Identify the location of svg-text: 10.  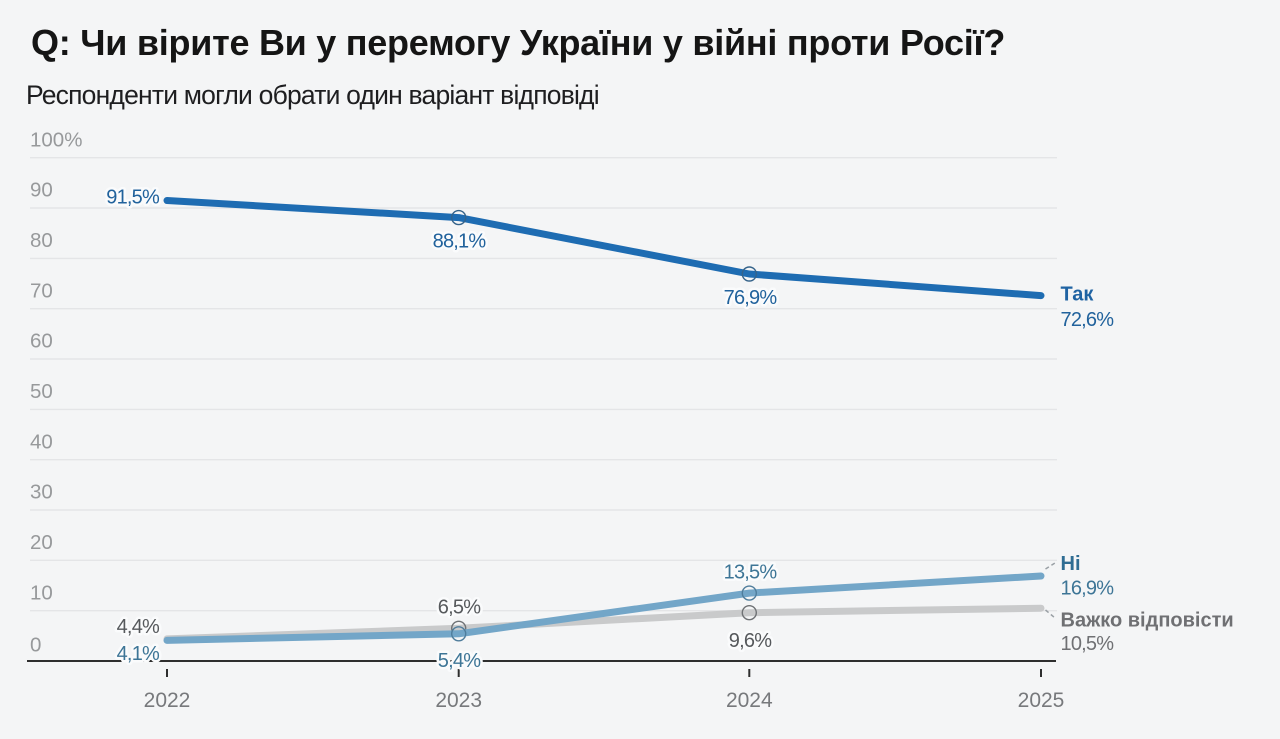
(41, 592).